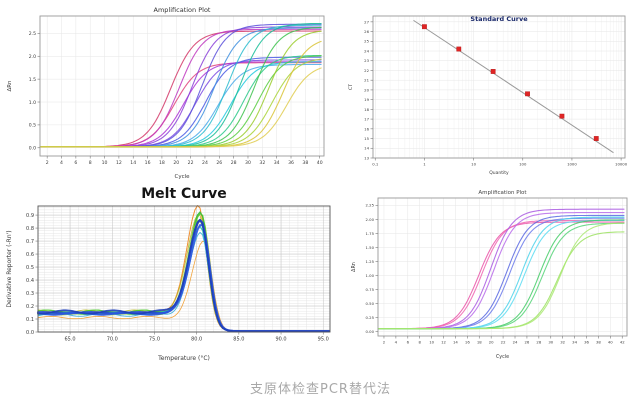 This screenshot has width=641, height=405. What do you see at coordinates (370, 247) in the screenshot?
I see `svg-text: 1.50` at bounding box center [370, 247].